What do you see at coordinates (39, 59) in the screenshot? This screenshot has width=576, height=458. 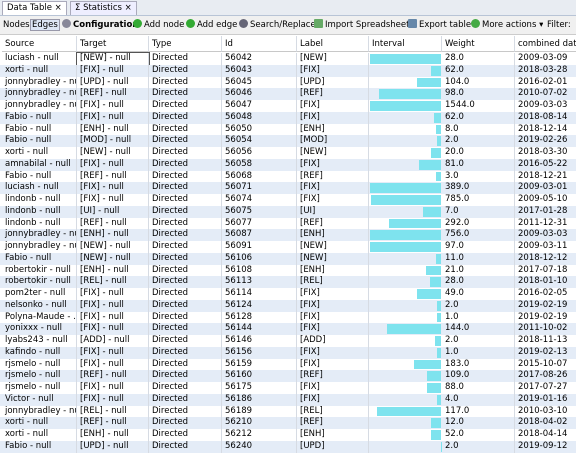 I see `table-cell: luciash - null` at bounding box center [39, 59].